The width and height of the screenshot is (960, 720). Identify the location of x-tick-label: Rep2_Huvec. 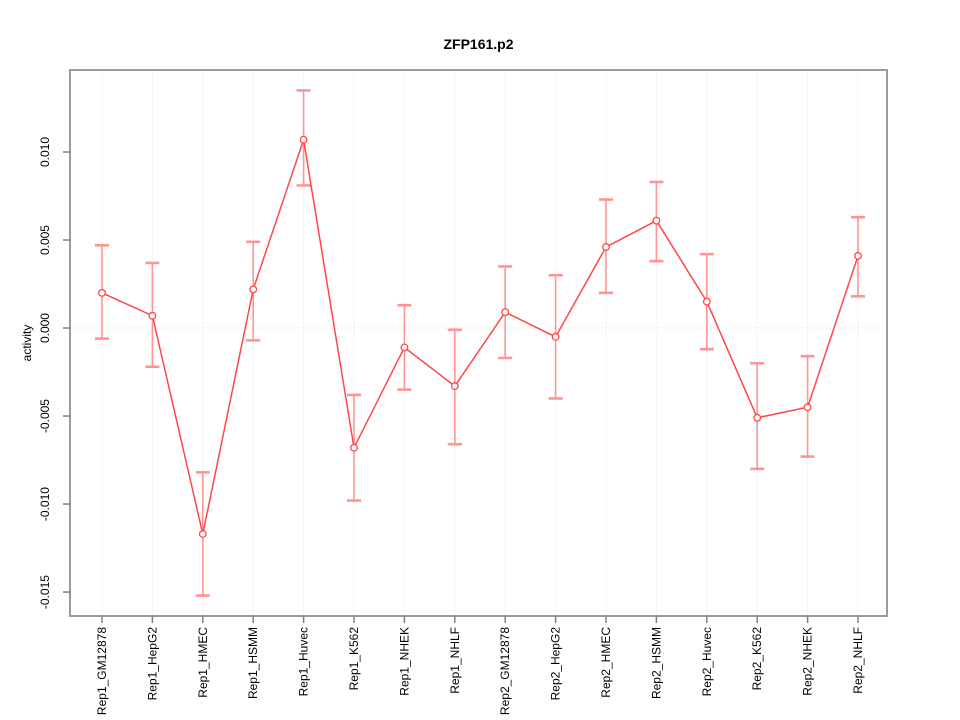
(707, 661).